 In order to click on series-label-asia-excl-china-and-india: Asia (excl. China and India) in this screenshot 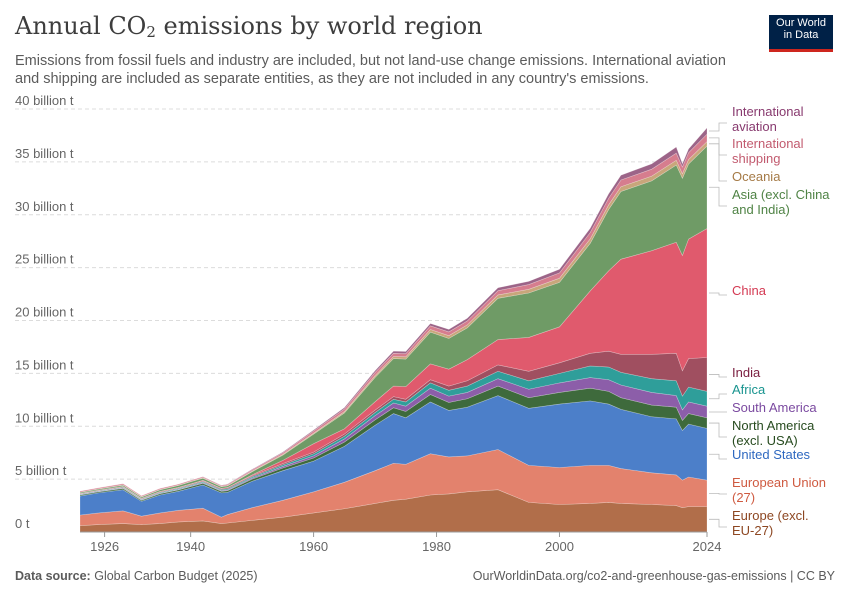, I will do `click(781, 202)`.